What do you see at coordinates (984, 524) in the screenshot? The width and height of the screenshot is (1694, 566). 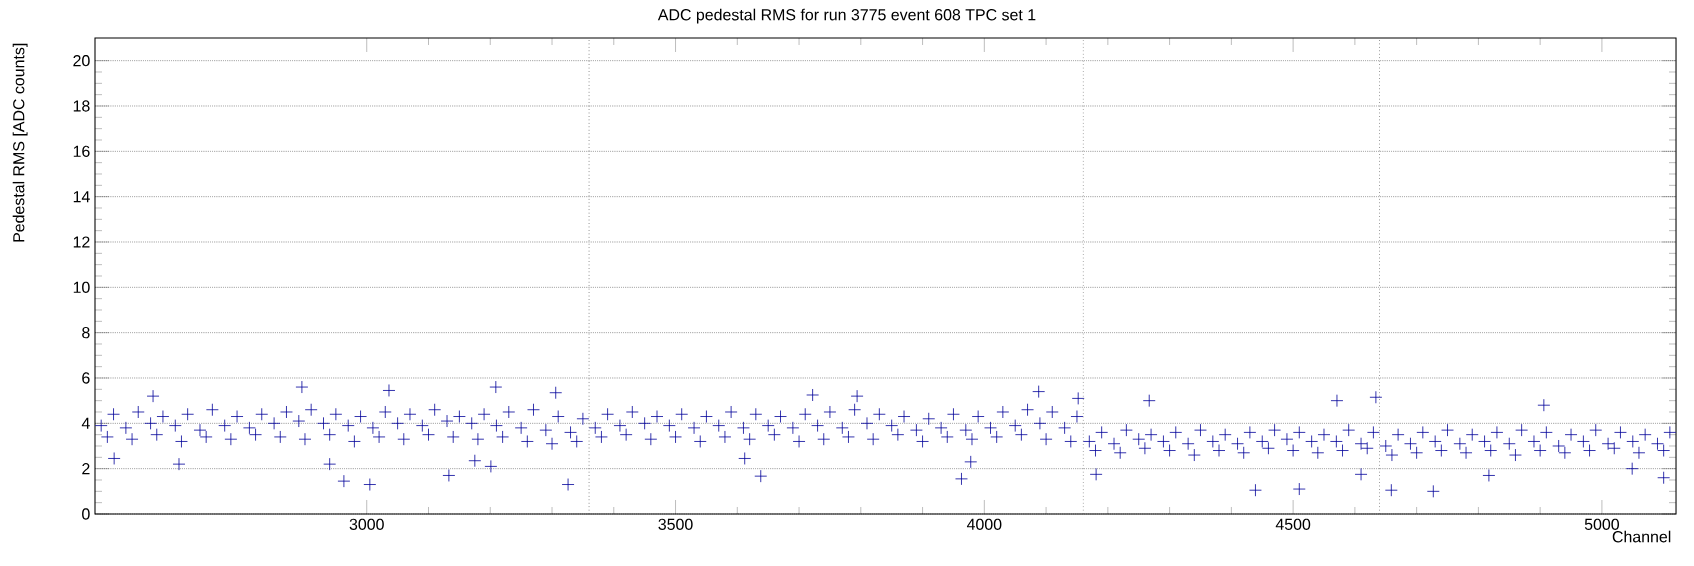 I see `x-tick-label: 4000` at bounding box center [984, 524].